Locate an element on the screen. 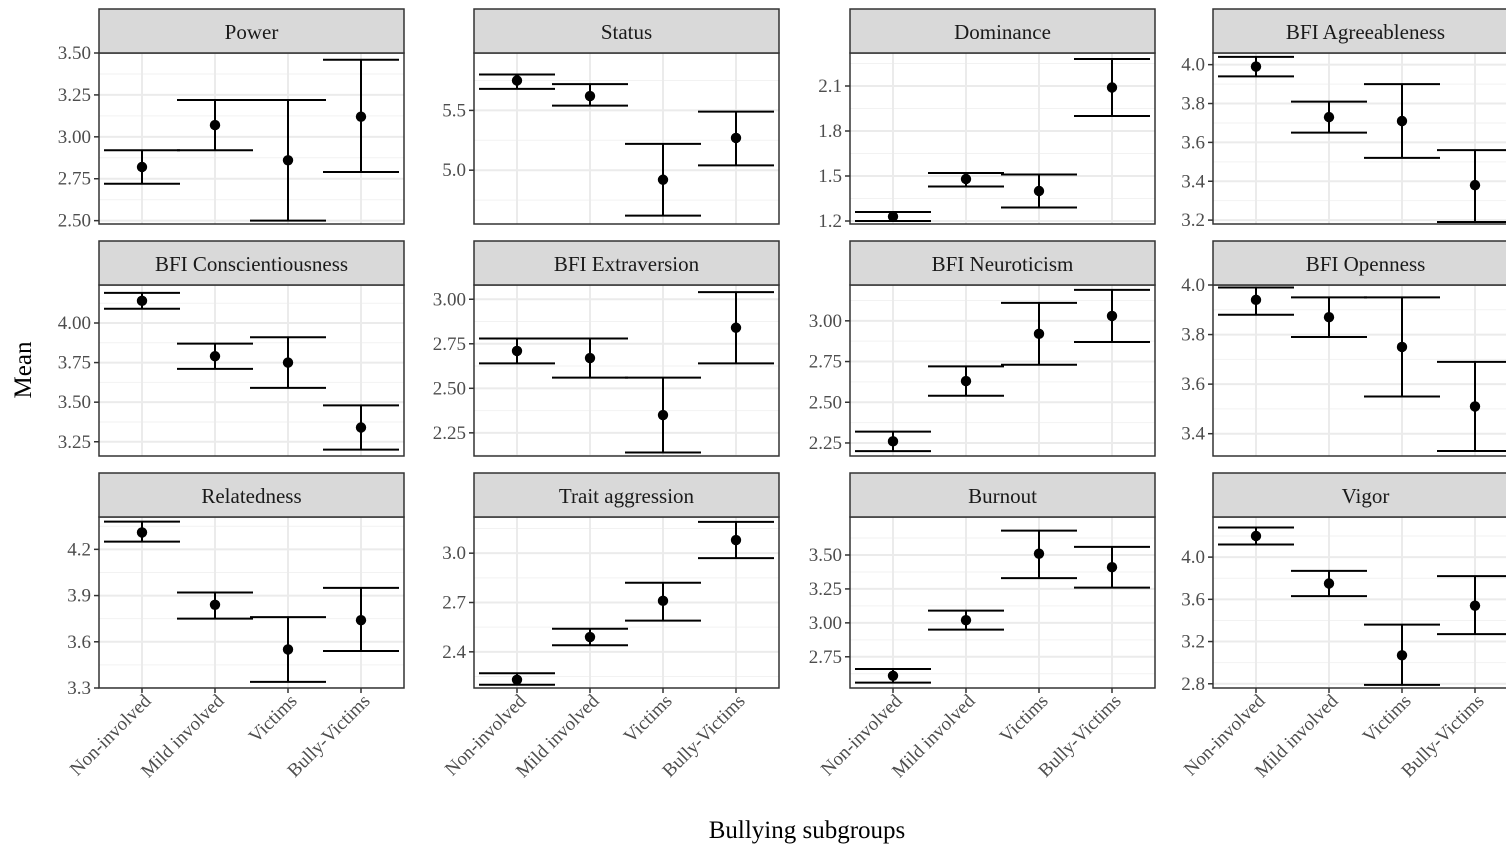 The height and width of the screenshot is (844, 1506). y-tick-label: 1.5 is located at coordinates (830, 176).